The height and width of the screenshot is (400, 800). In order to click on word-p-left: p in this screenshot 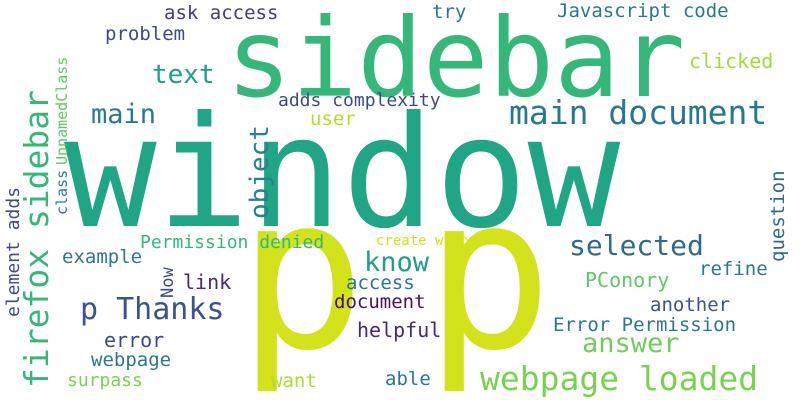, I will do `click(302, 273)`.